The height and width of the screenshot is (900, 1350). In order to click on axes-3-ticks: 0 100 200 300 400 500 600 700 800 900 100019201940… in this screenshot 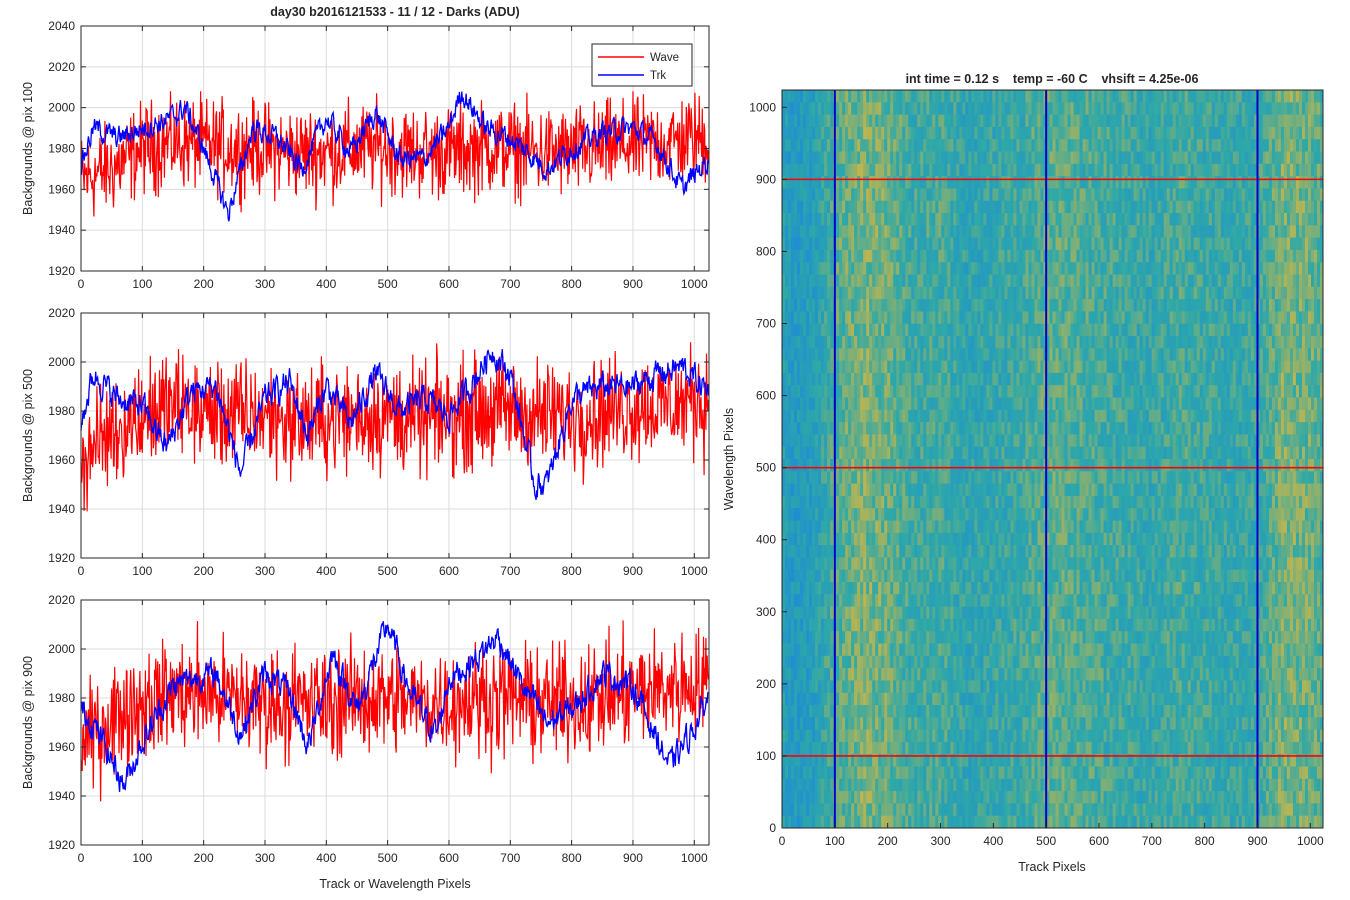, I will do `click(378, 729)`.